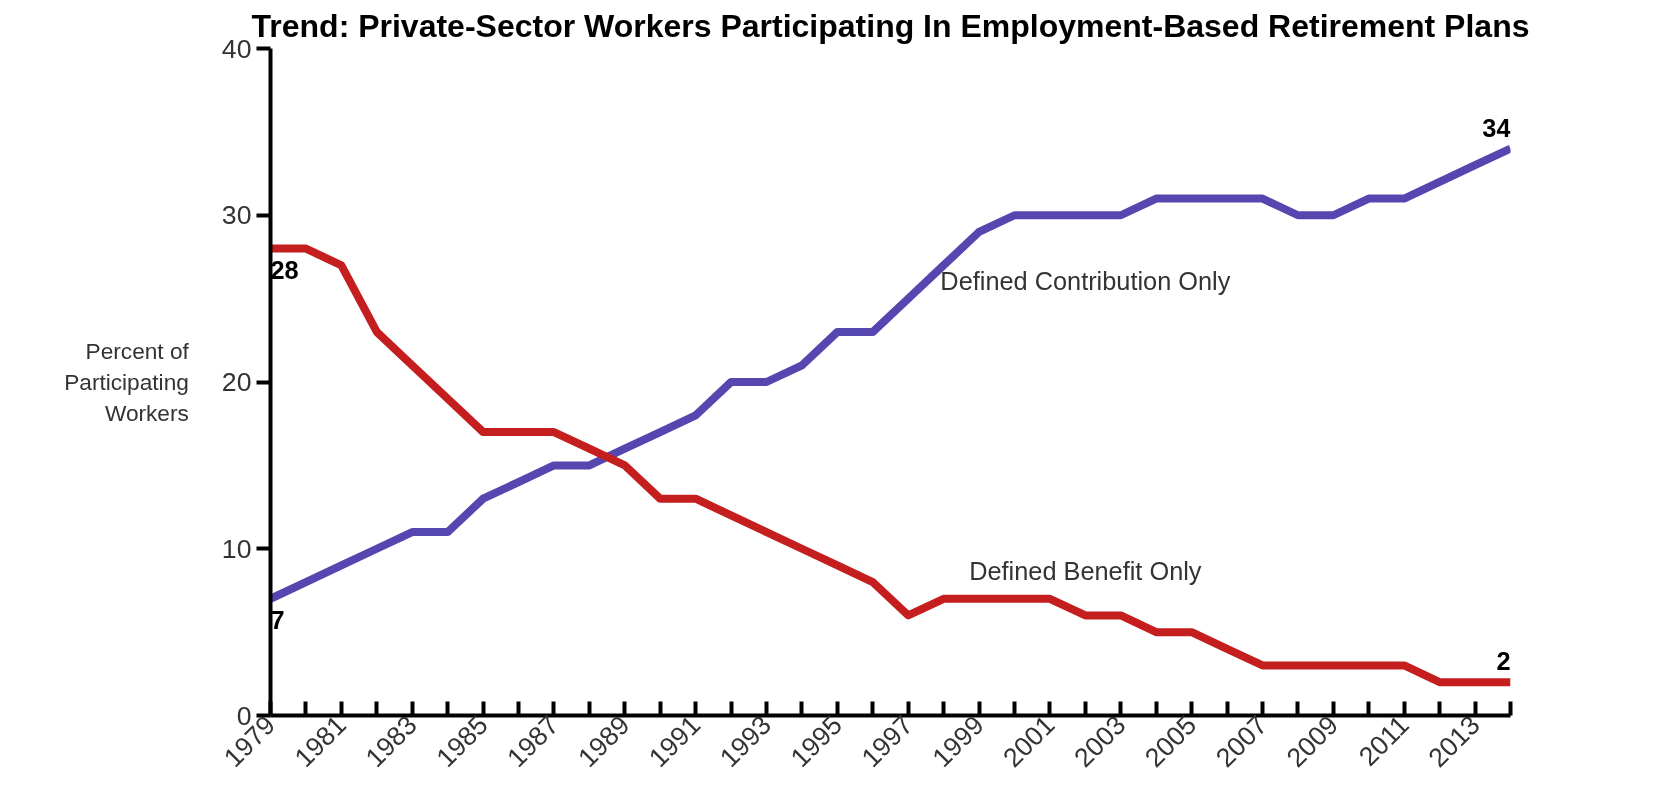 The height and width of the screenshot is (805, 1654). I want to click on series-label: Defined Contribution Only, so click(1085, 281).